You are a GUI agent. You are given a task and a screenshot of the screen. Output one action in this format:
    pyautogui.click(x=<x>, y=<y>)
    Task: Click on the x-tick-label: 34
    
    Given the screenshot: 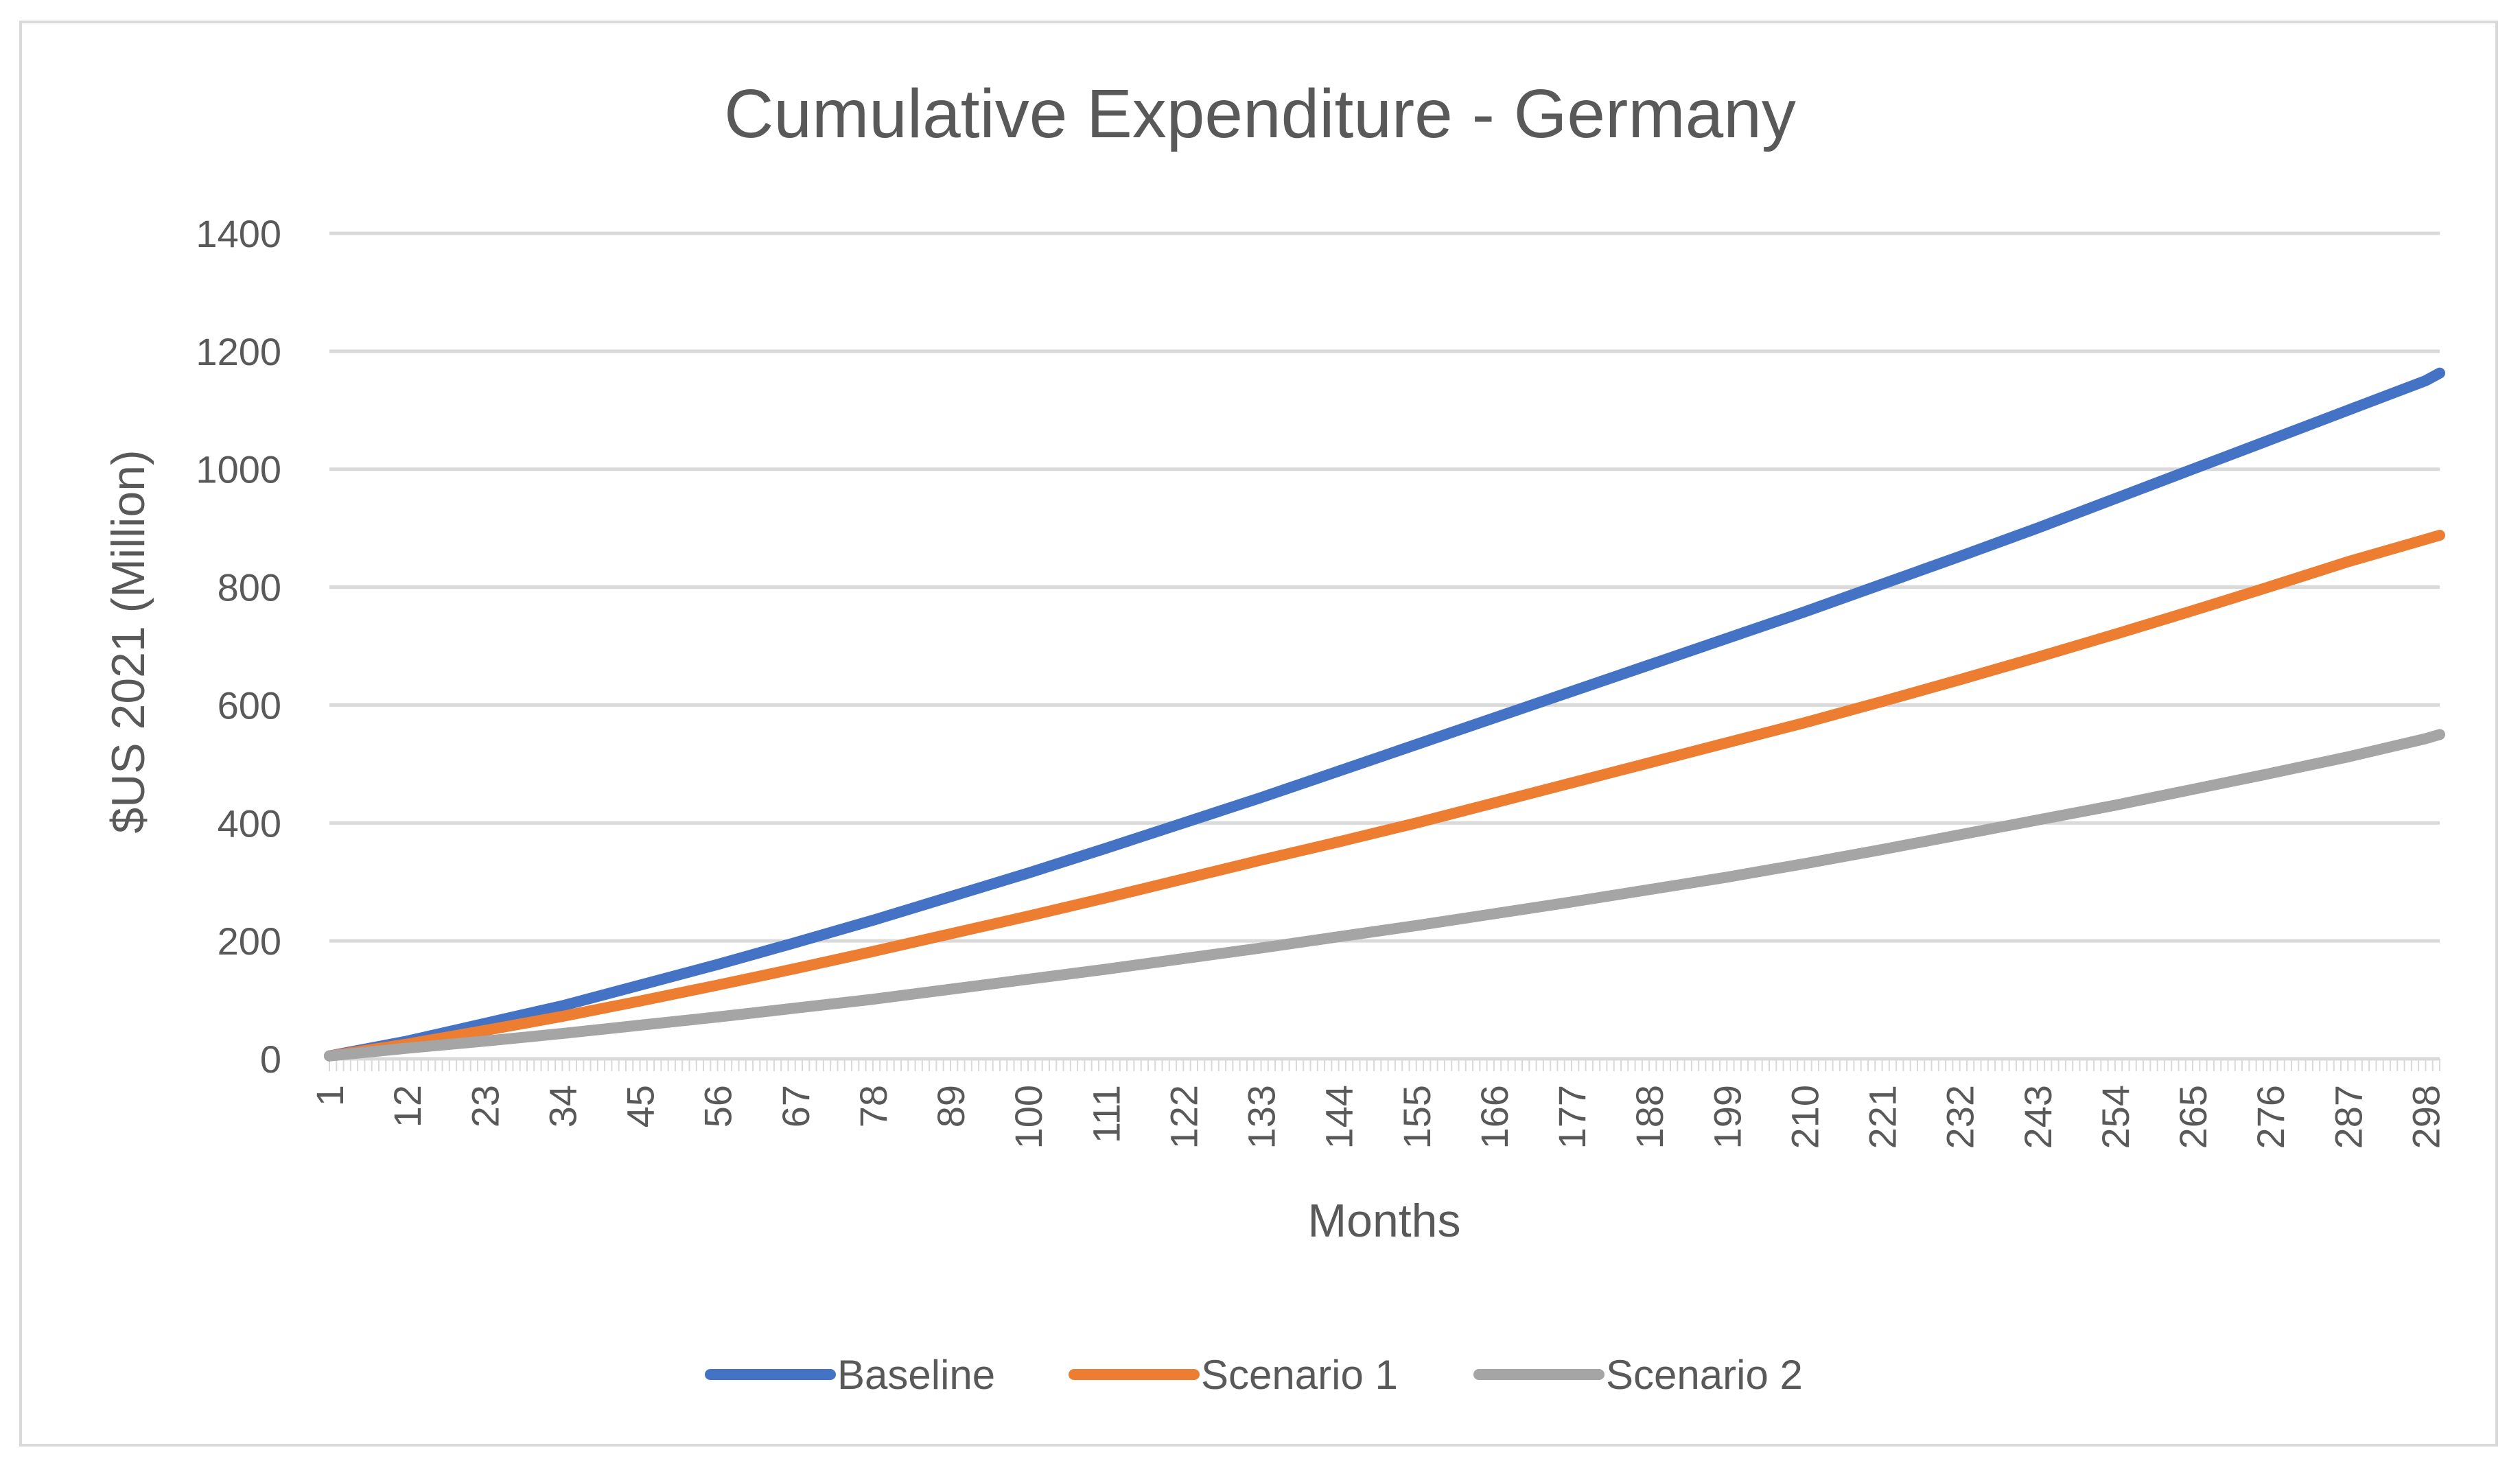 What is the action you would take?
    pyautogui.click(x=562, y=1106)
    